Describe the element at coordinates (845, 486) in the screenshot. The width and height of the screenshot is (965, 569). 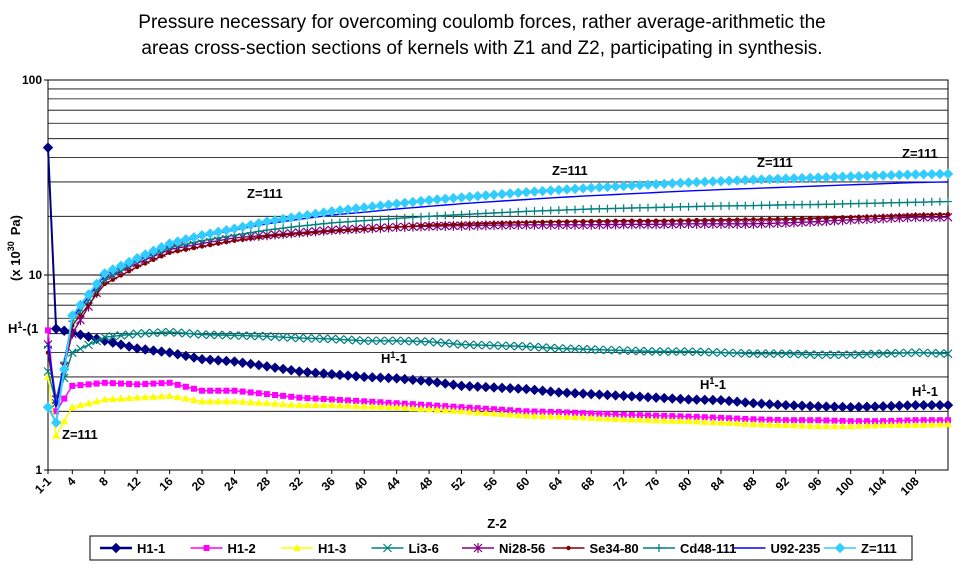
I see `x-tick-label: 100` at that location.